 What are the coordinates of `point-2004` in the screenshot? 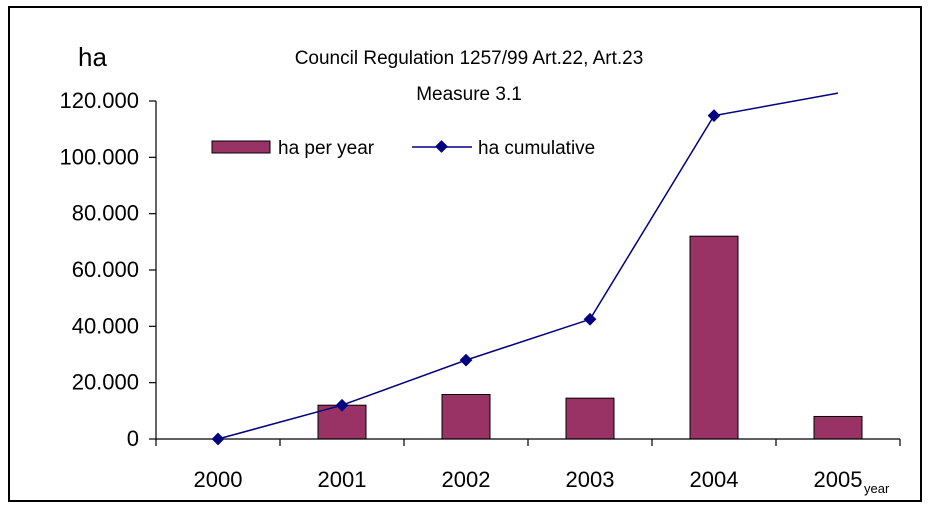 It's located at (714, 116).